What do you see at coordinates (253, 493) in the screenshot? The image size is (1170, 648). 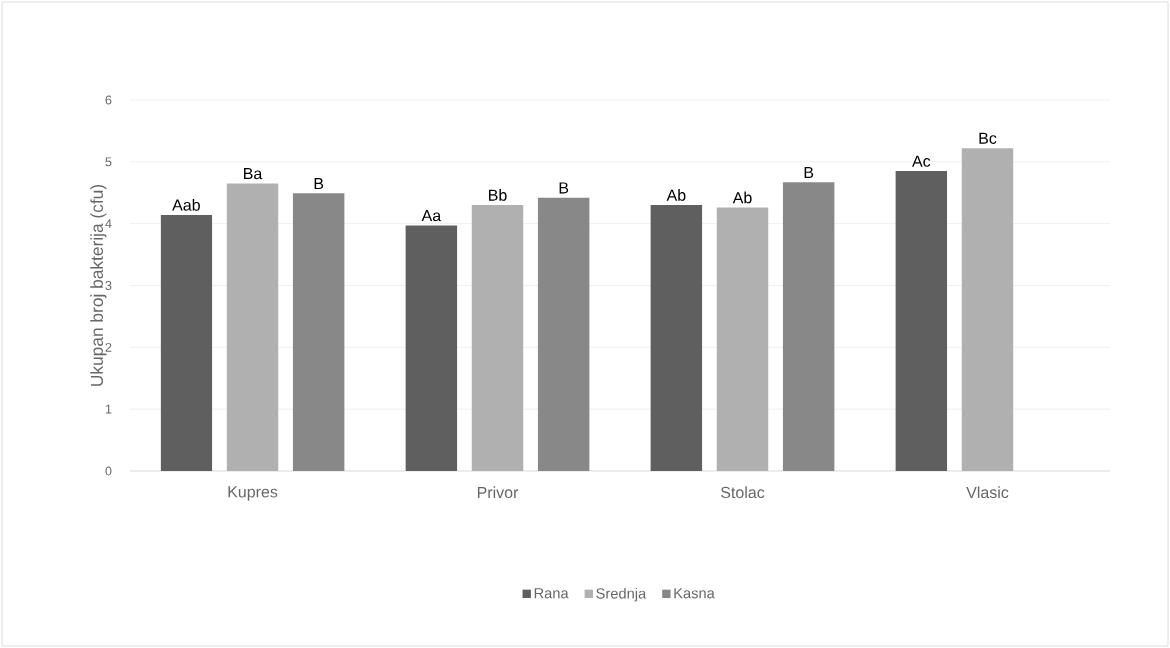 I see `x-tick-label: Kupres` at bounding box center [253, 493].